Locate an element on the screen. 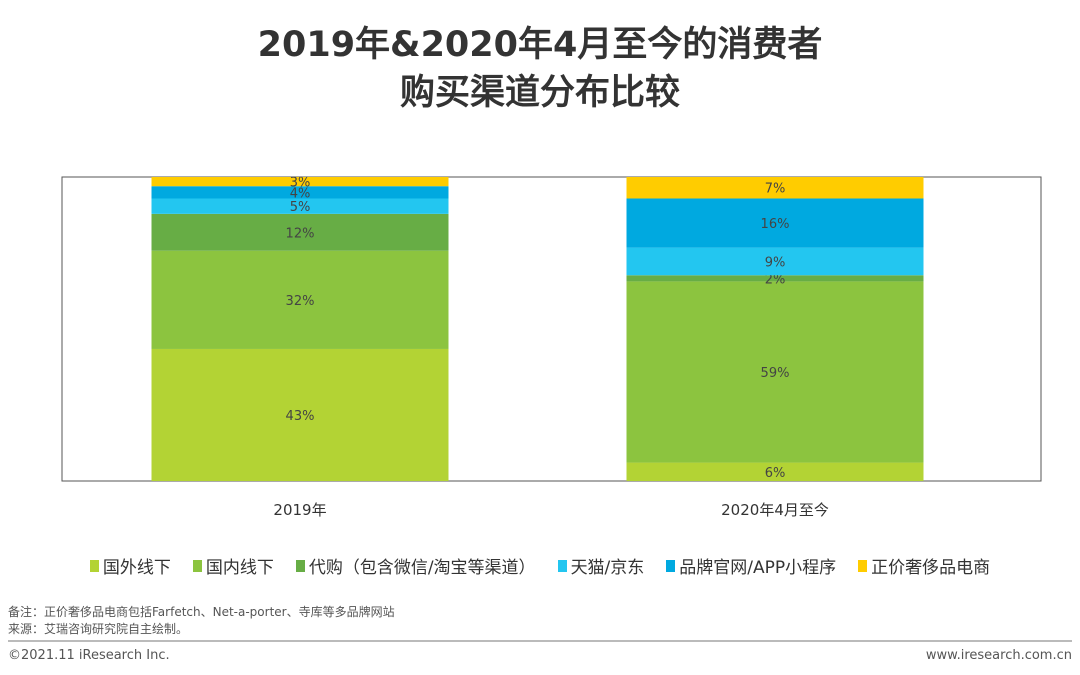 This screenshot has width=1080, height=675. data-label: 4% is located at coordinates (300, 193).